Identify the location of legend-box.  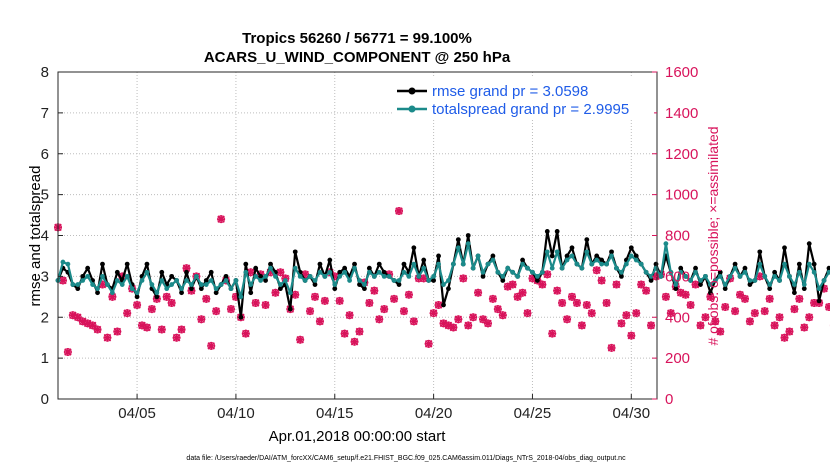
(523, 98).